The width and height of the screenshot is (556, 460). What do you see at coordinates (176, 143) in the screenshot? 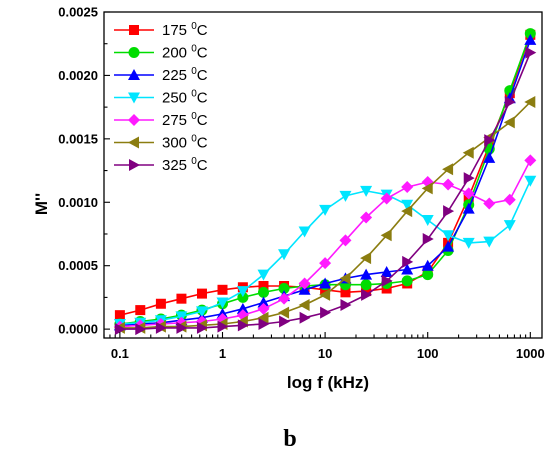
I see `legend-value: 300` at bounding box center [176, 143].